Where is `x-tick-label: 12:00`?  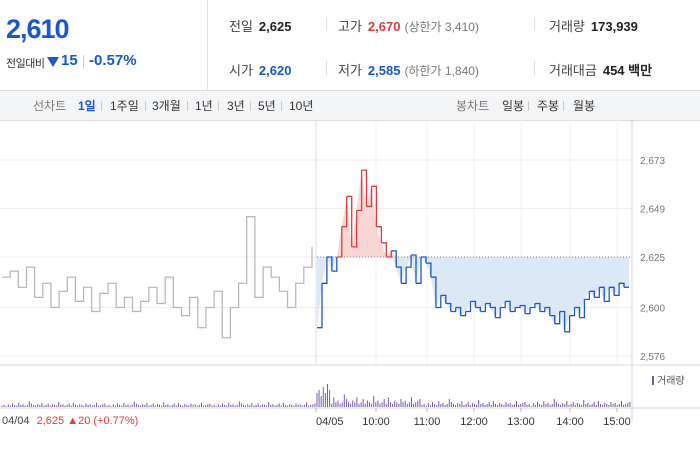 x-tick-label: 12:00 is located at coordinates (474, 422).